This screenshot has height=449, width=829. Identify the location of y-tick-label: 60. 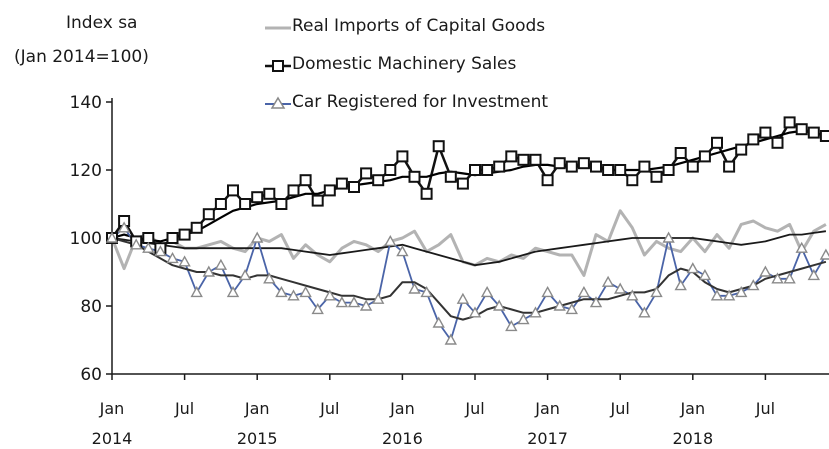
(91, 375).